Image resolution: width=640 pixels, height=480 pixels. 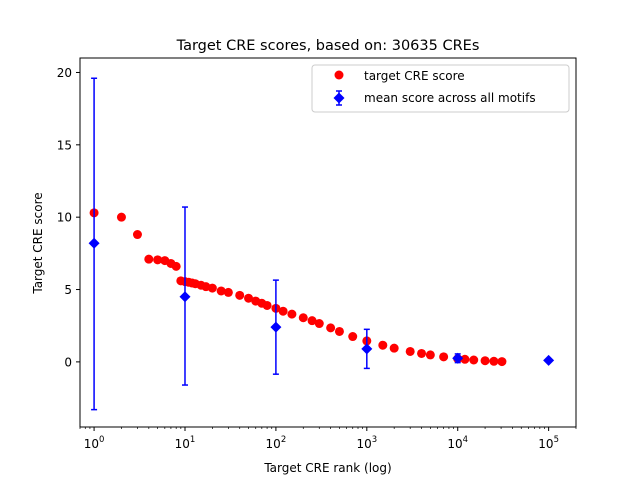 I want to click on chart-title: Target CRE scores, based on: 30635 CREs, so click(x=328, y=46).